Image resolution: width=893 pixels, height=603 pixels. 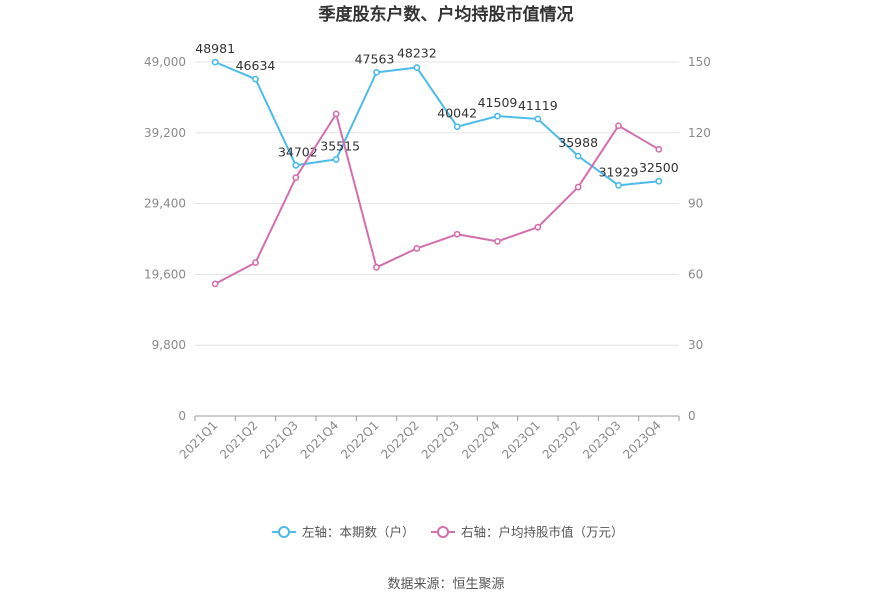 What do you see at coordinates (578, 142) in the screenshot?
I see `data-label: 35988` at bounding box center [578, 142].